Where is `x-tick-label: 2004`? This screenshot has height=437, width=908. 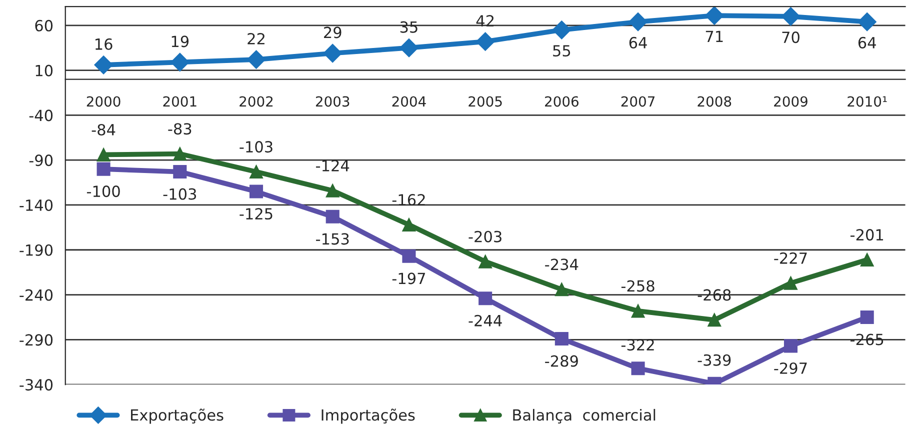
x-tick-label: 2004 is located at coordinates (409, 101).